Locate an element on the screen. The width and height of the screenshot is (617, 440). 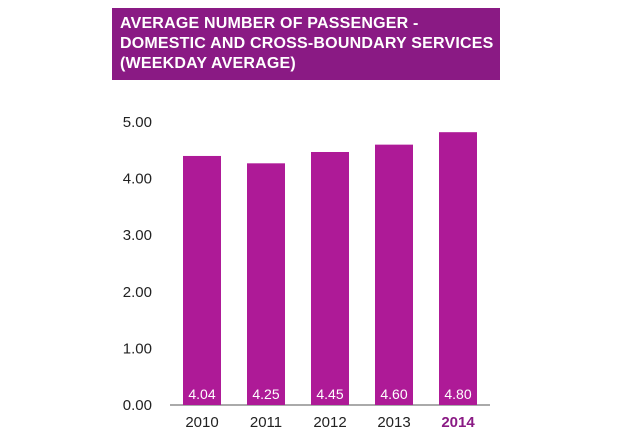
bar-data-label: 4.60 is located at coordinates (393, 394).